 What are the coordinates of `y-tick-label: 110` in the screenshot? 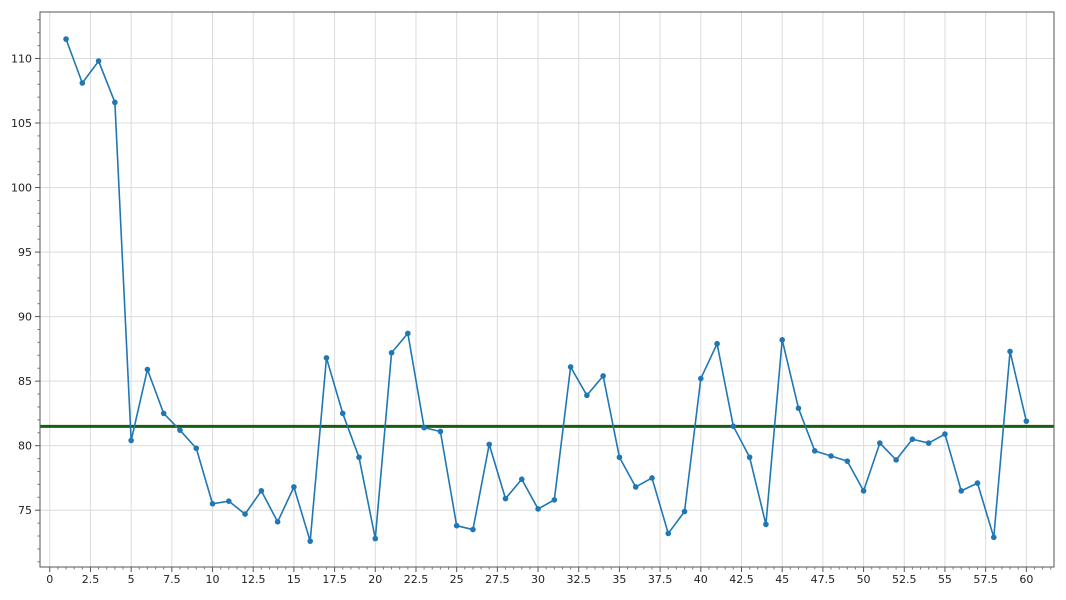 It's located at (21, 58).